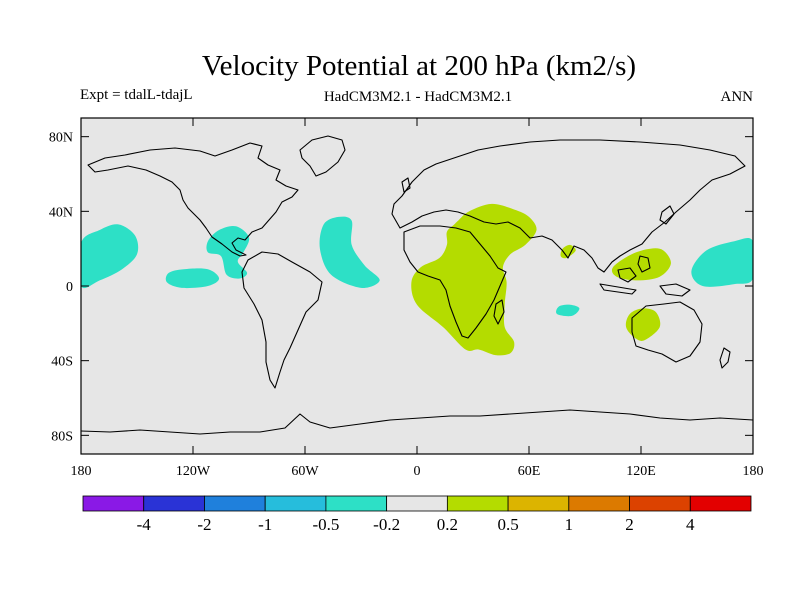 The height and width of the screenshot is (600, 800). I want to click on x-tick-label: 120W, so click(193, 471).